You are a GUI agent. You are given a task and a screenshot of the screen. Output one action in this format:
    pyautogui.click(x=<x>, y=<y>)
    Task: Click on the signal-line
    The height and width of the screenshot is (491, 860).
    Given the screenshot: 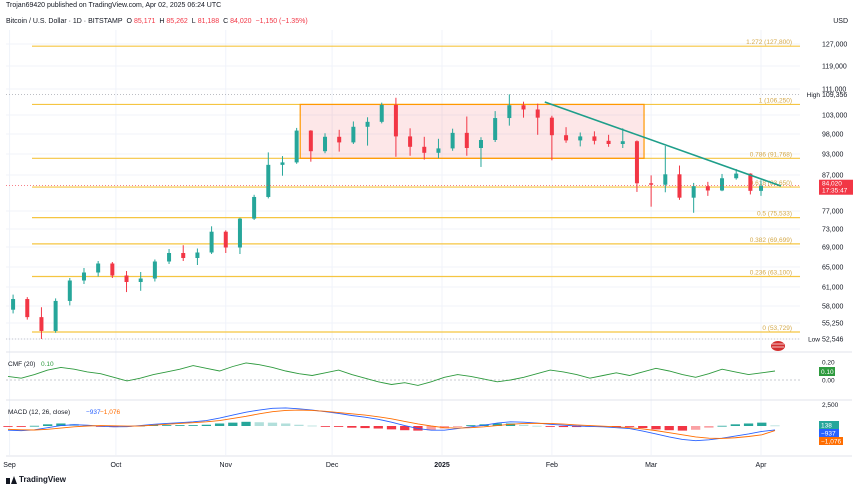 What is the action you would take?
    pyautogui.click(x=391, y=424)
    